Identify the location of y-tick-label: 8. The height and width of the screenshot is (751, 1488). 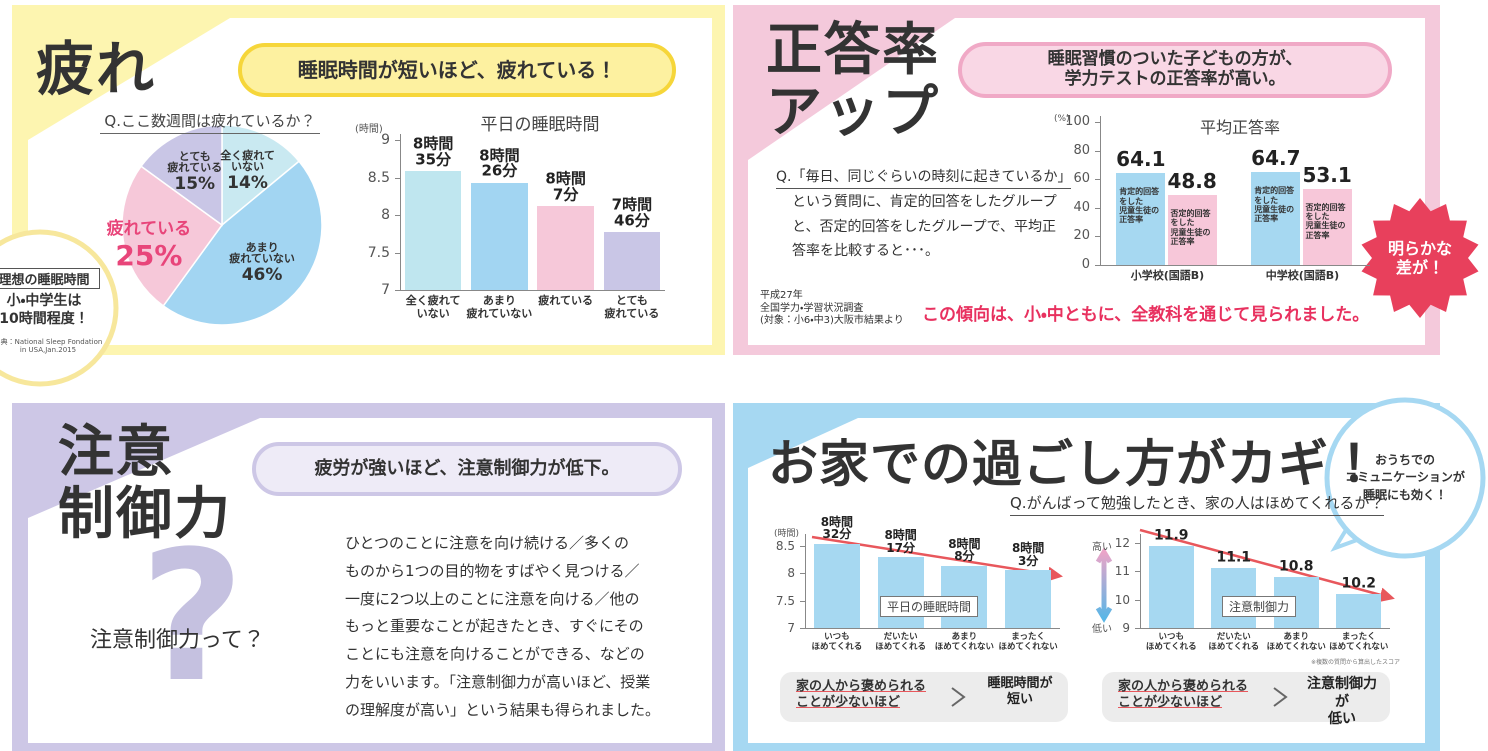
(385, 215).